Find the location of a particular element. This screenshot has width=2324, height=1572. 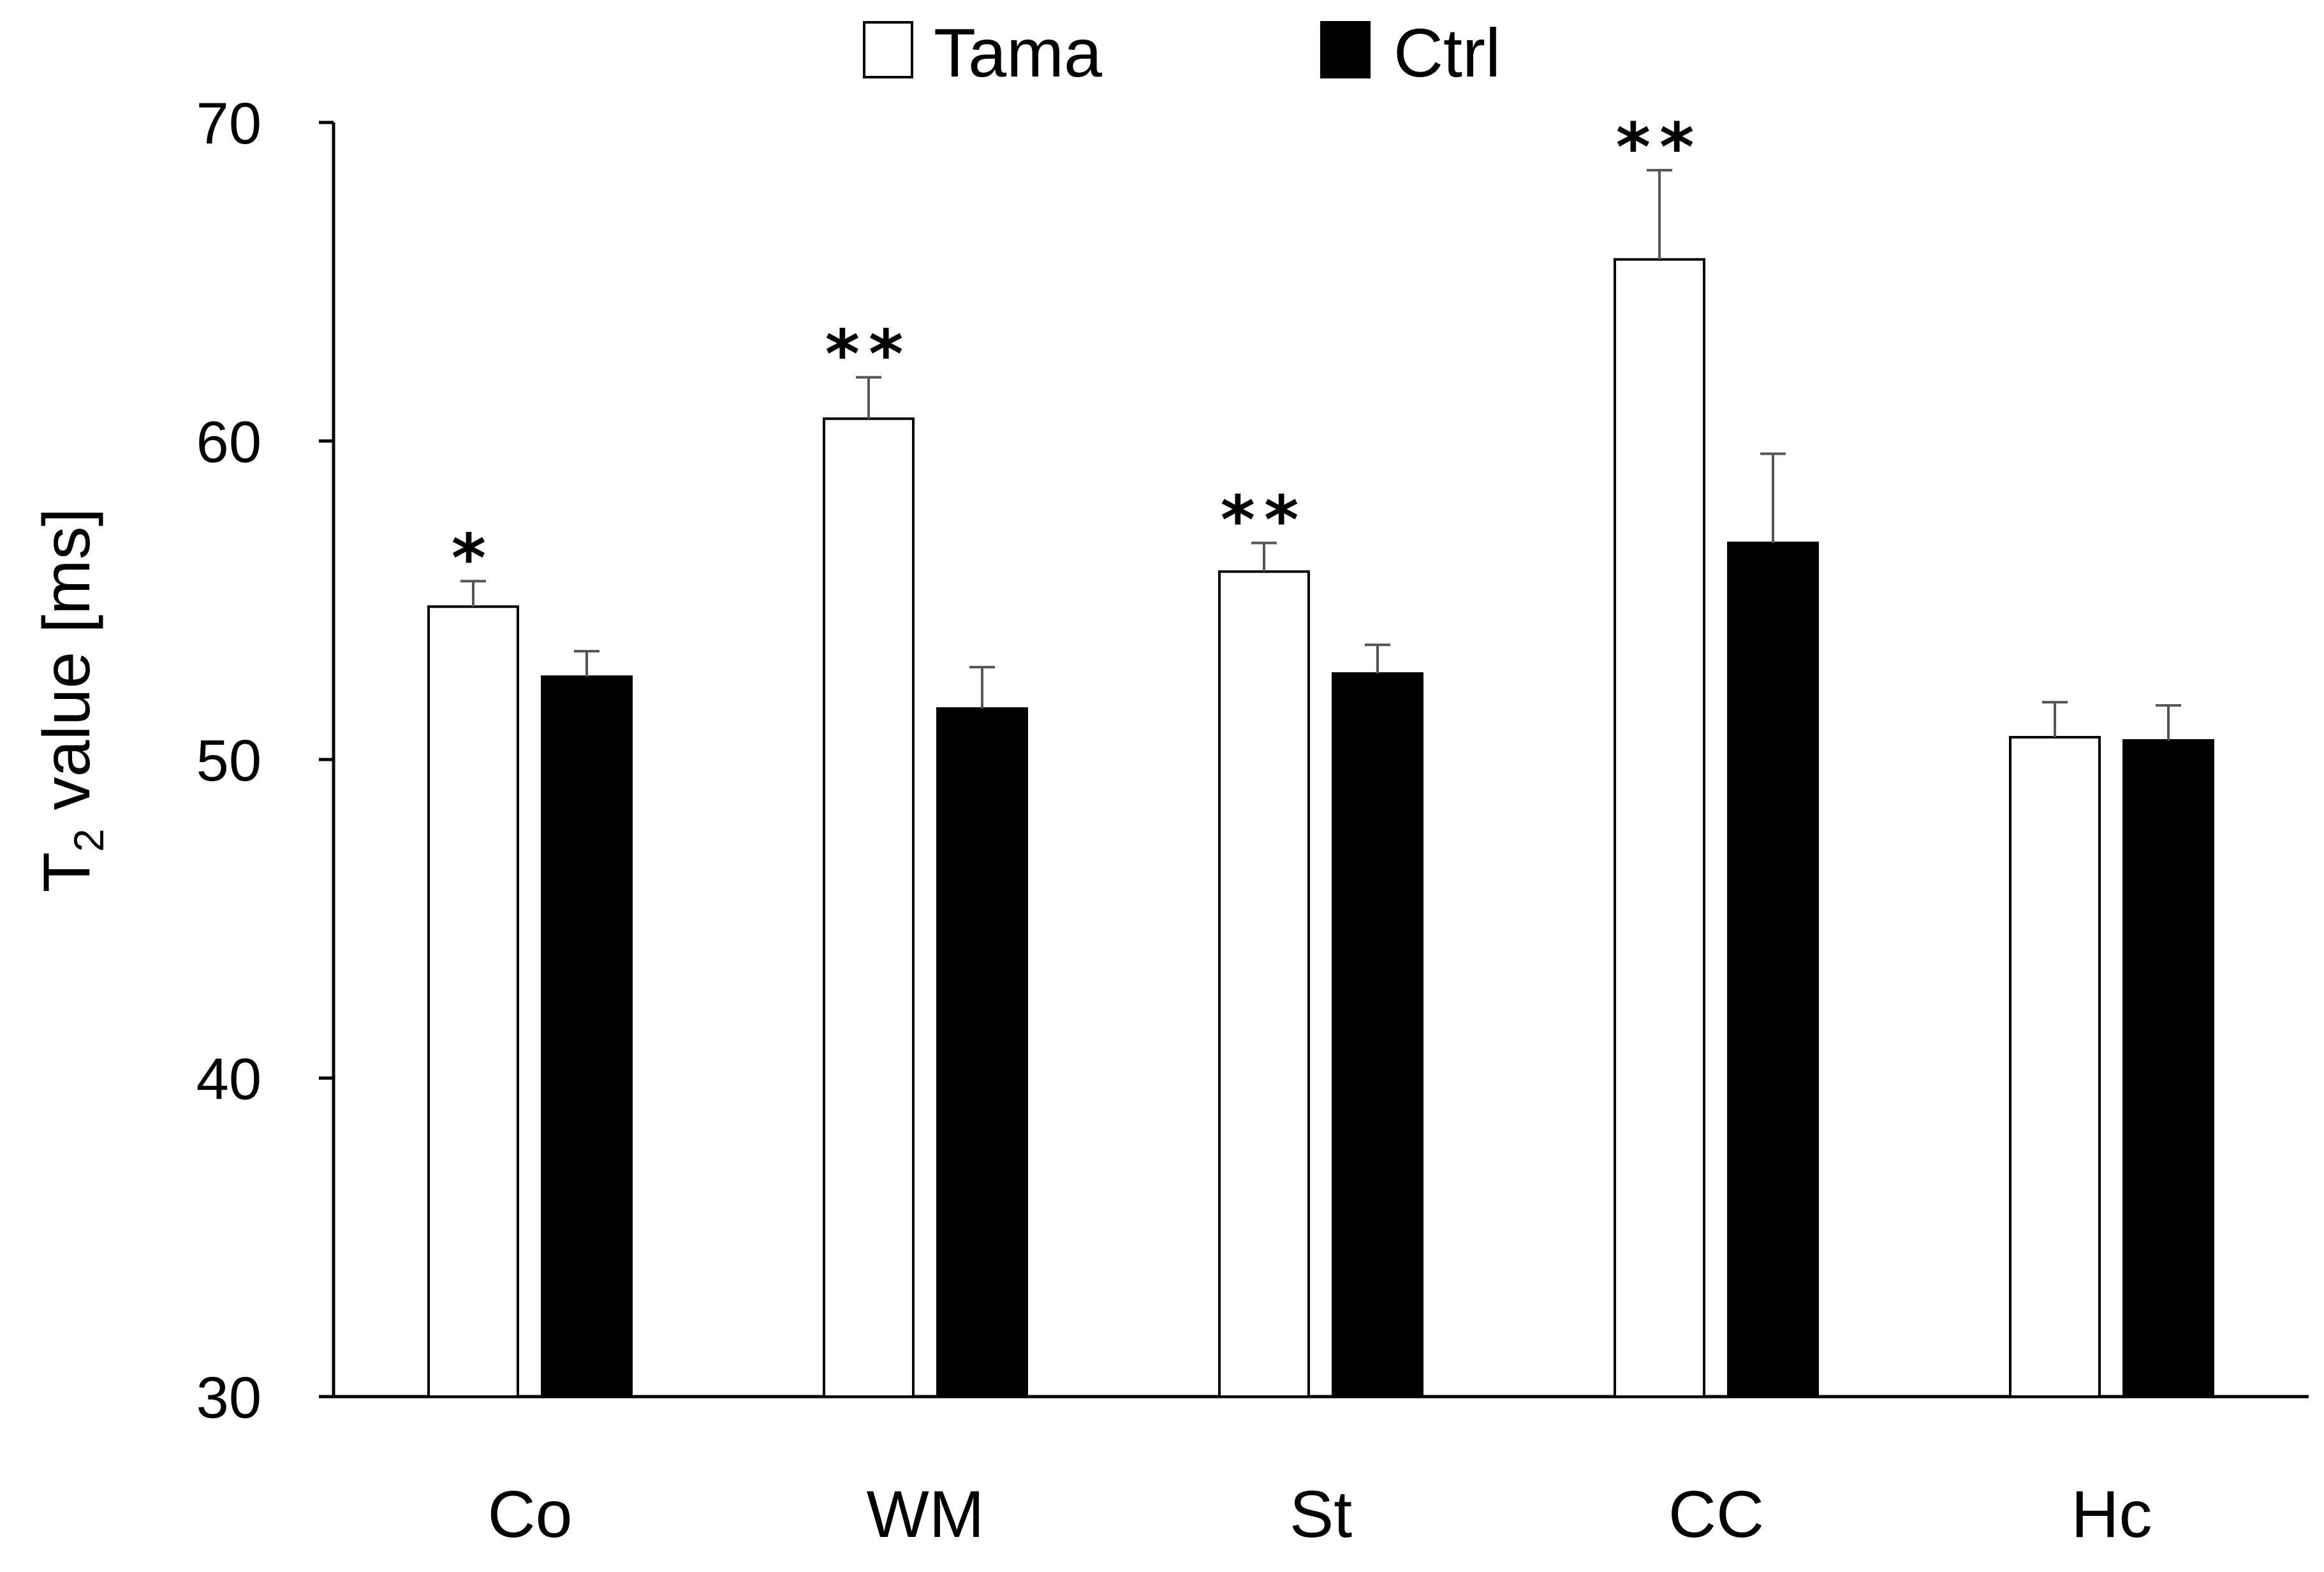

significance-cc: ** is located at coordinates (1660, 147).